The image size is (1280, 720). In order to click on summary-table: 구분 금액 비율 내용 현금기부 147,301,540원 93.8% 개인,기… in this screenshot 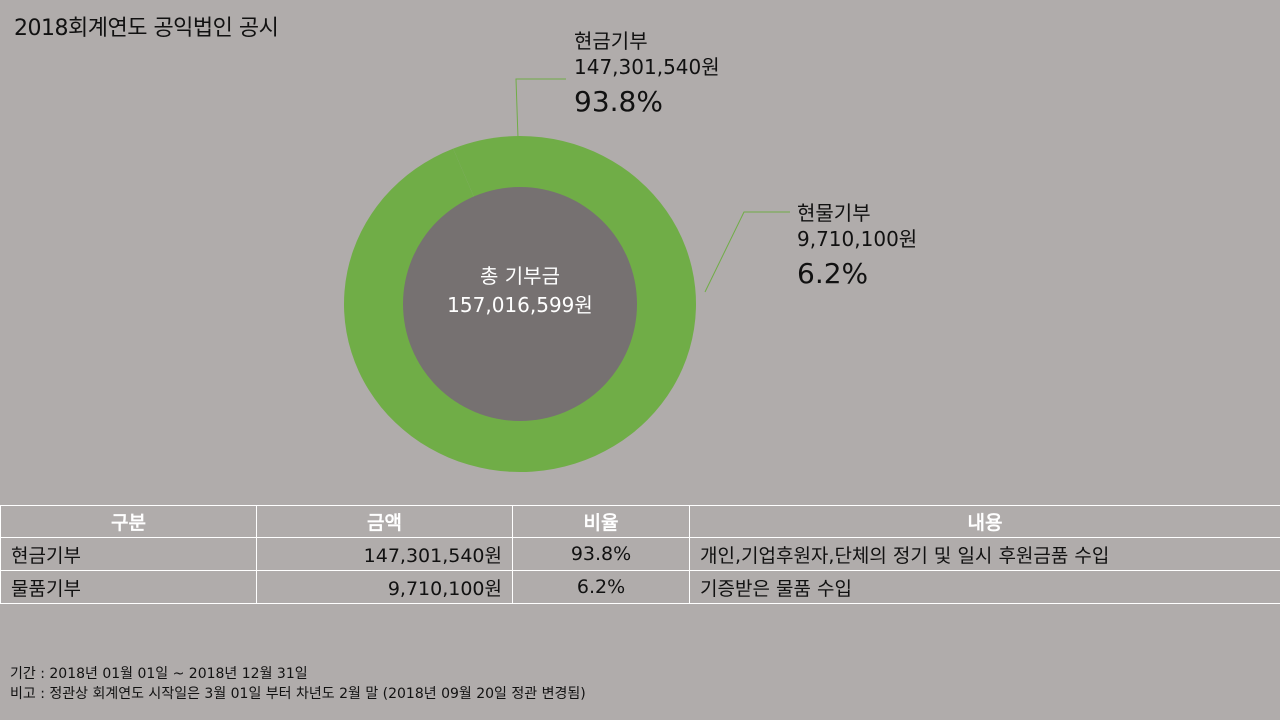, I will do `click(640, 554)`.